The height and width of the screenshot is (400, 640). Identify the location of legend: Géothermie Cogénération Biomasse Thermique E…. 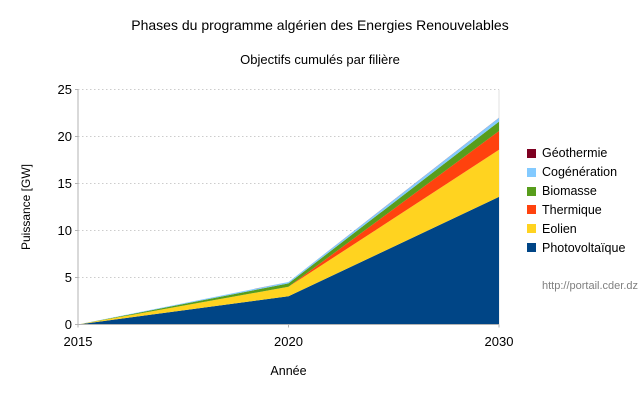
(576, 200).